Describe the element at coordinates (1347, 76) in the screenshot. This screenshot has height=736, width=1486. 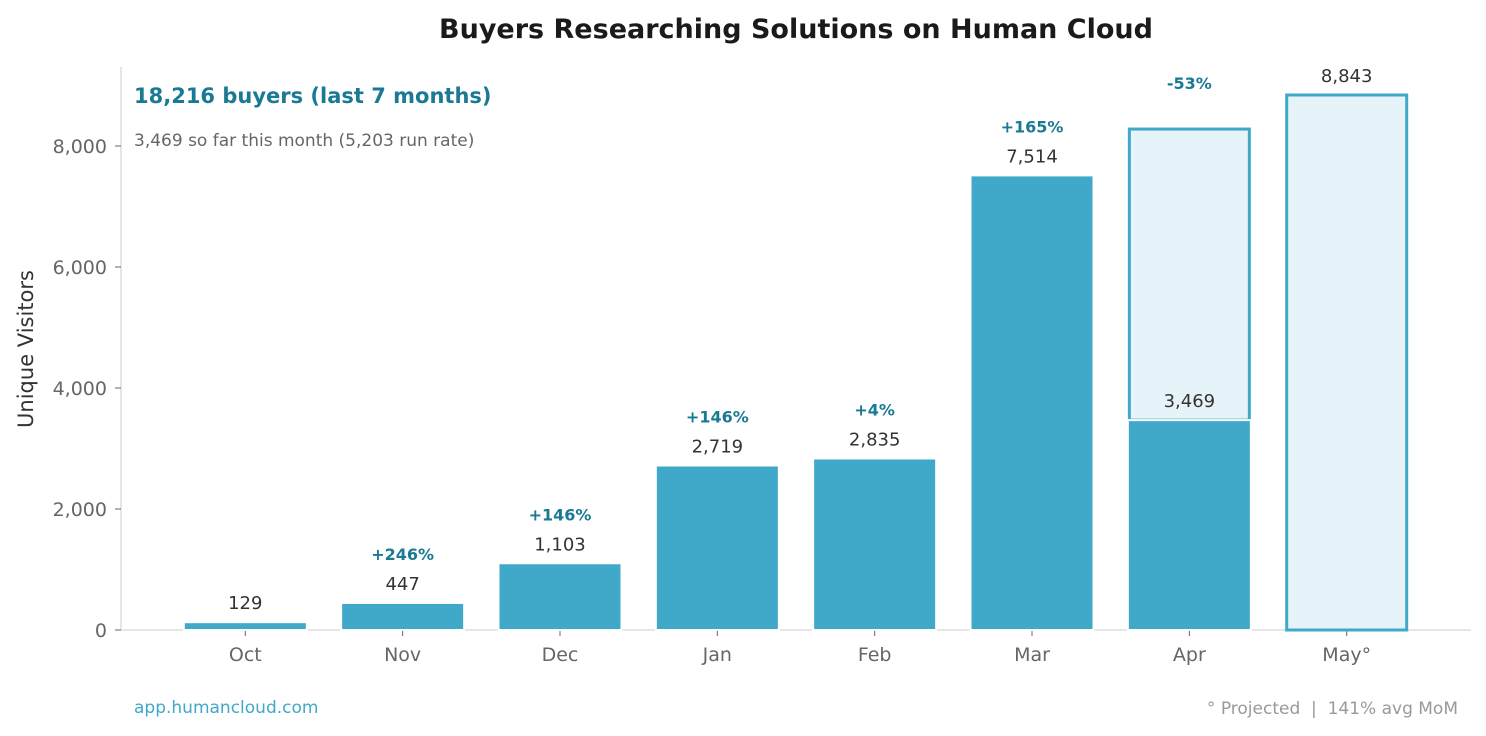
I see `value-label: 8,843` at that location.